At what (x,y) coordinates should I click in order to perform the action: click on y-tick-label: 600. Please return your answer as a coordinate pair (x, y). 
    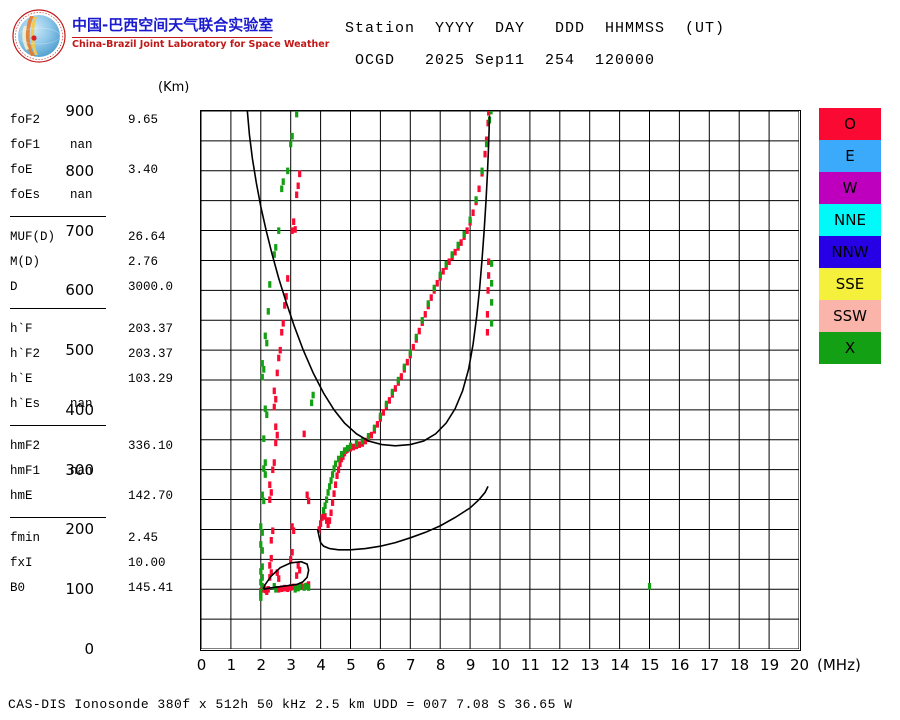
    Looking at the image, I should click on (79, 290).